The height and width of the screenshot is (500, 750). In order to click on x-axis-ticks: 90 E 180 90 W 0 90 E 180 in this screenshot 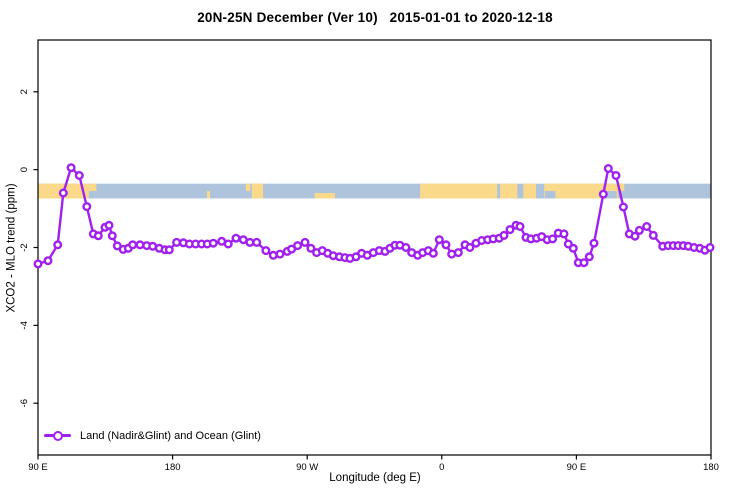, I will do `click(373, 464)`.